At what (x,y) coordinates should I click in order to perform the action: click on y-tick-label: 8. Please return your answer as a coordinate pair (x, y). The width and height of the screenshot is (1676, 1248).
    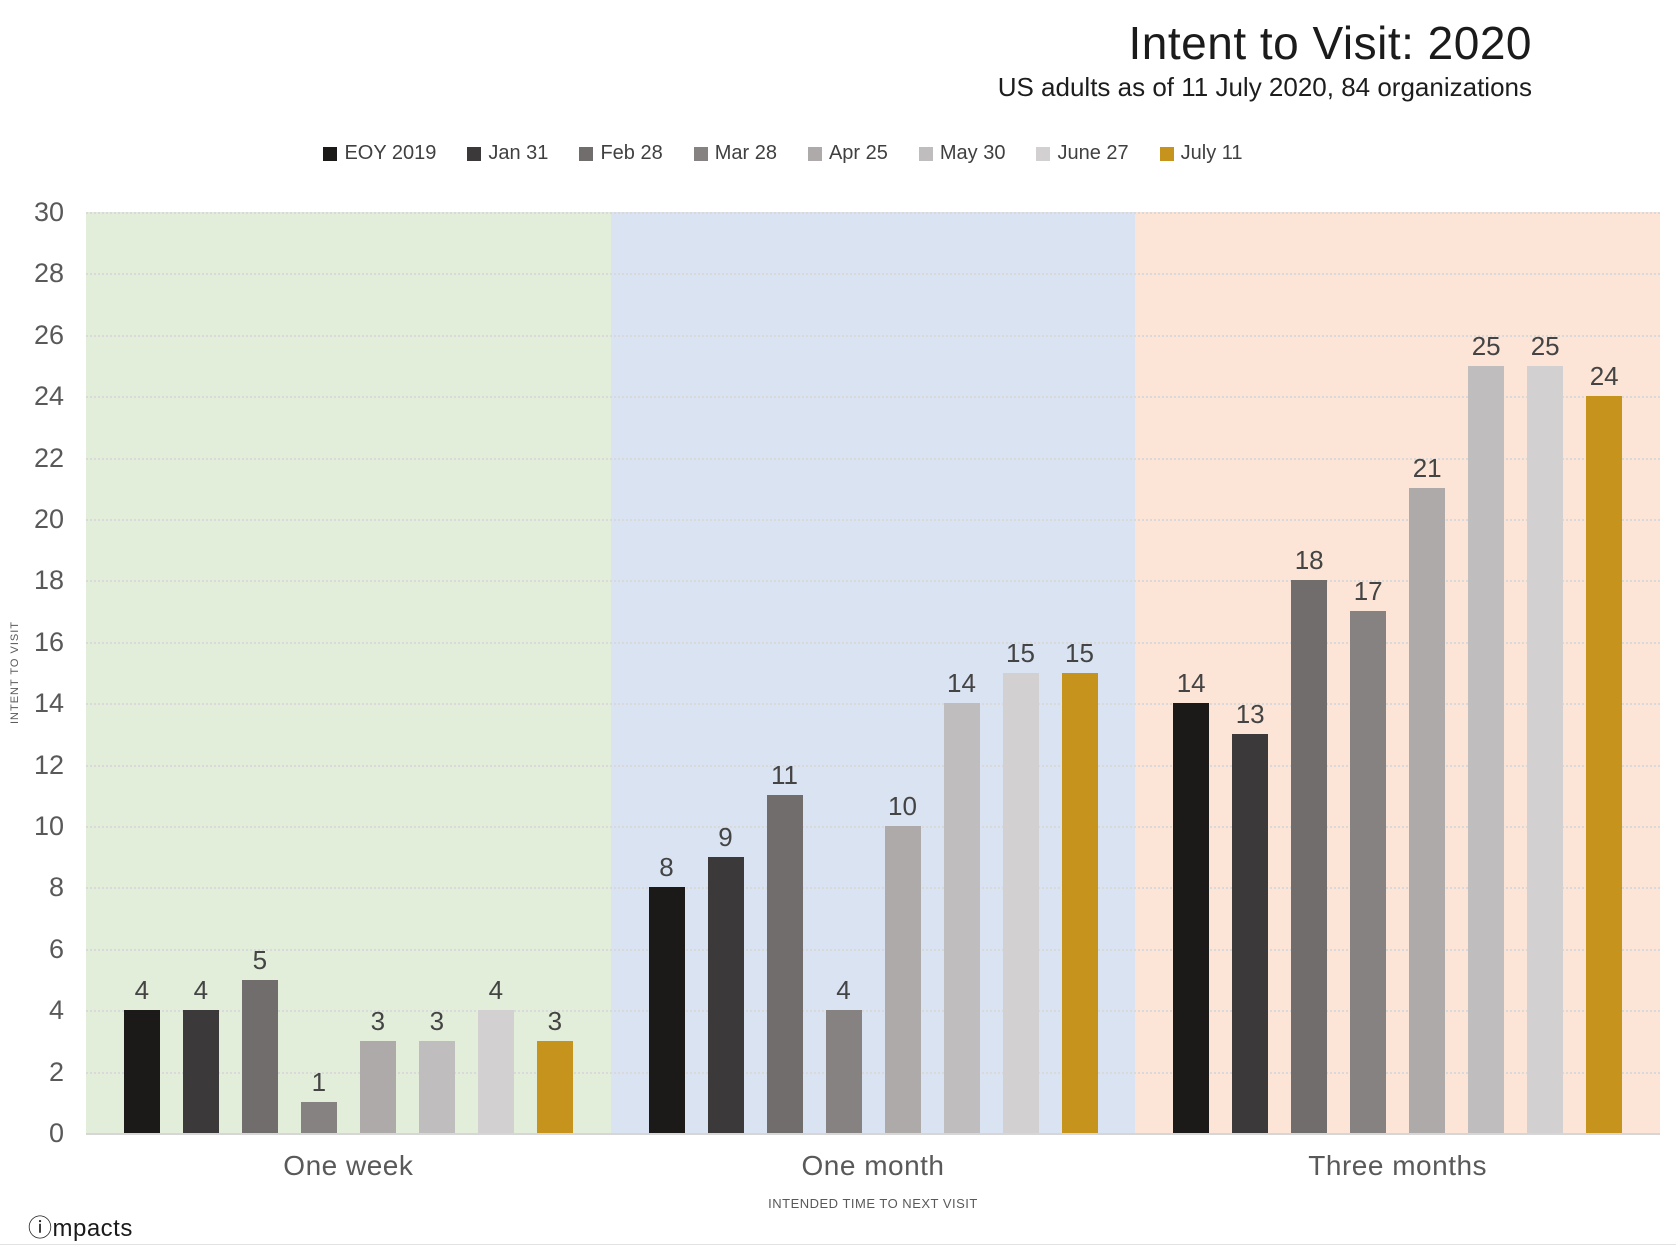
    Looking at the image, I should click on (56, 887).